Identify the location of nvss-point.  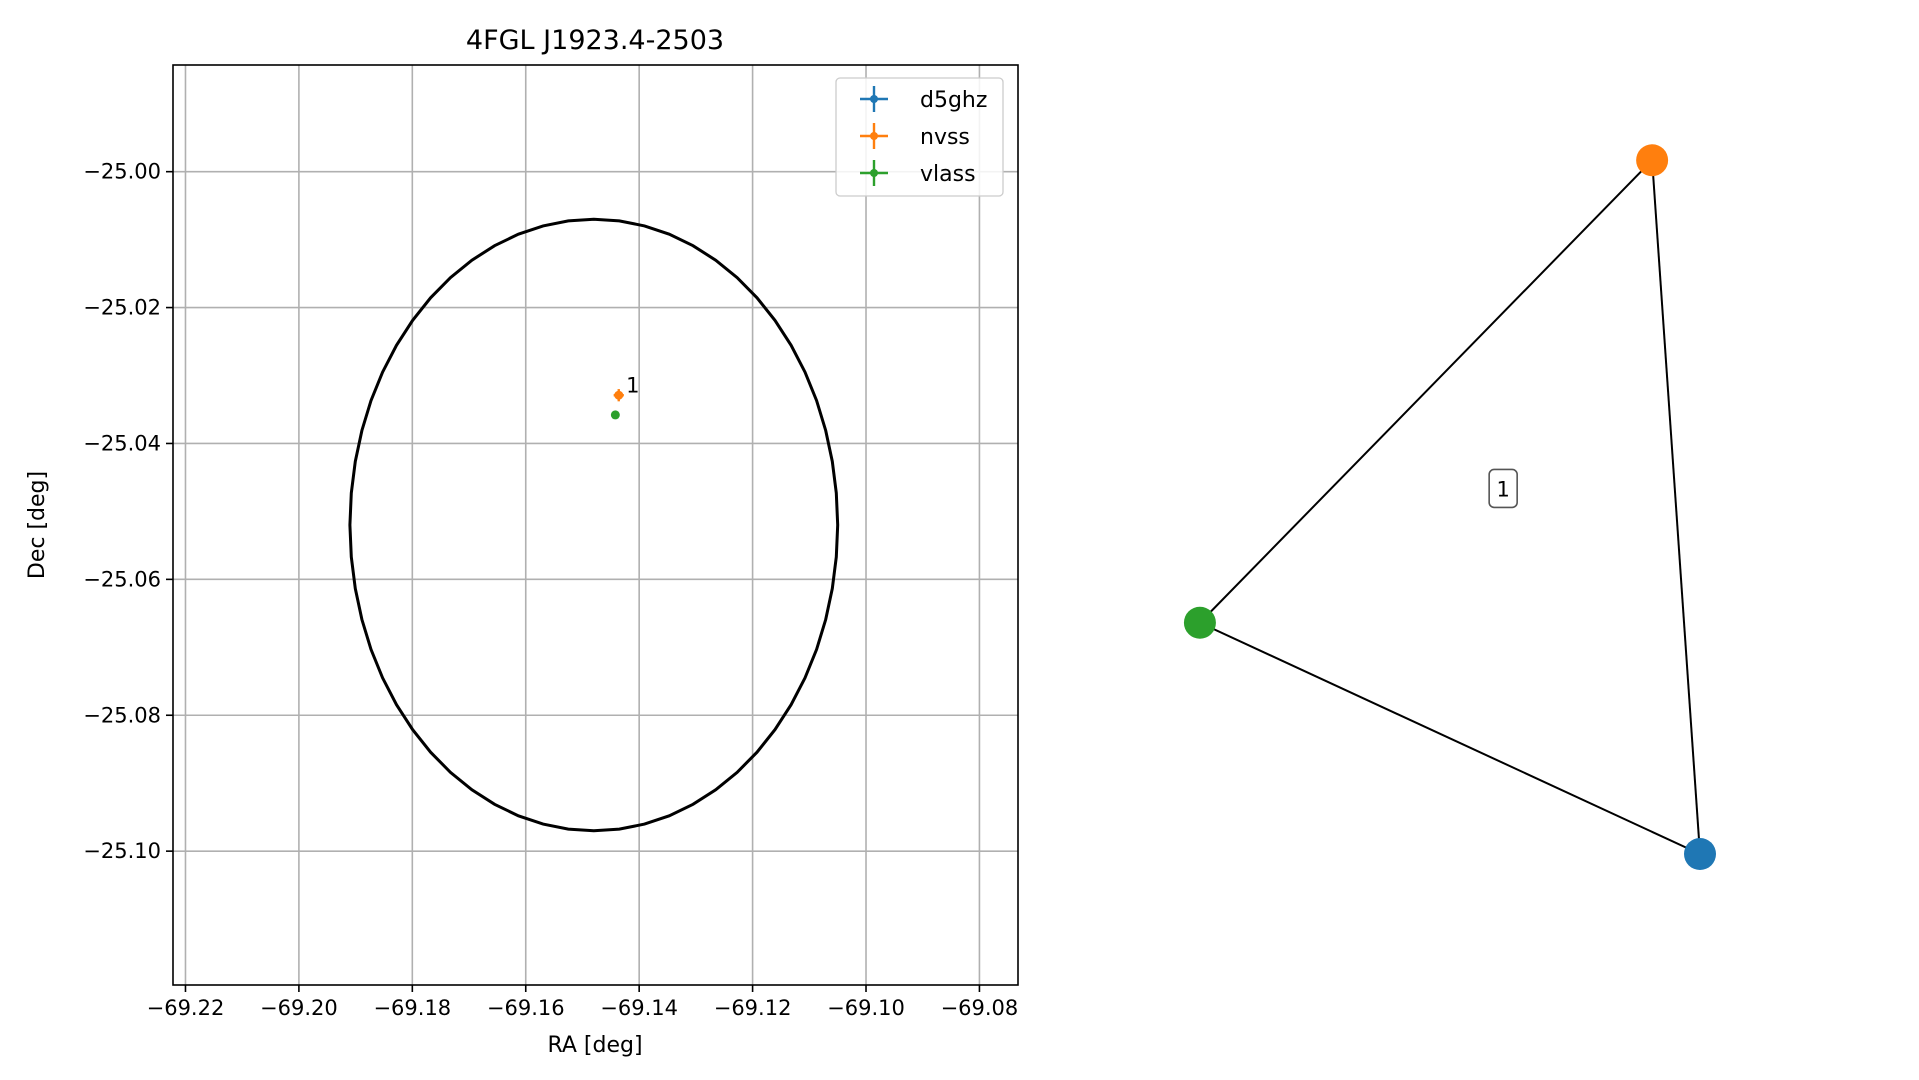
(618, 395).